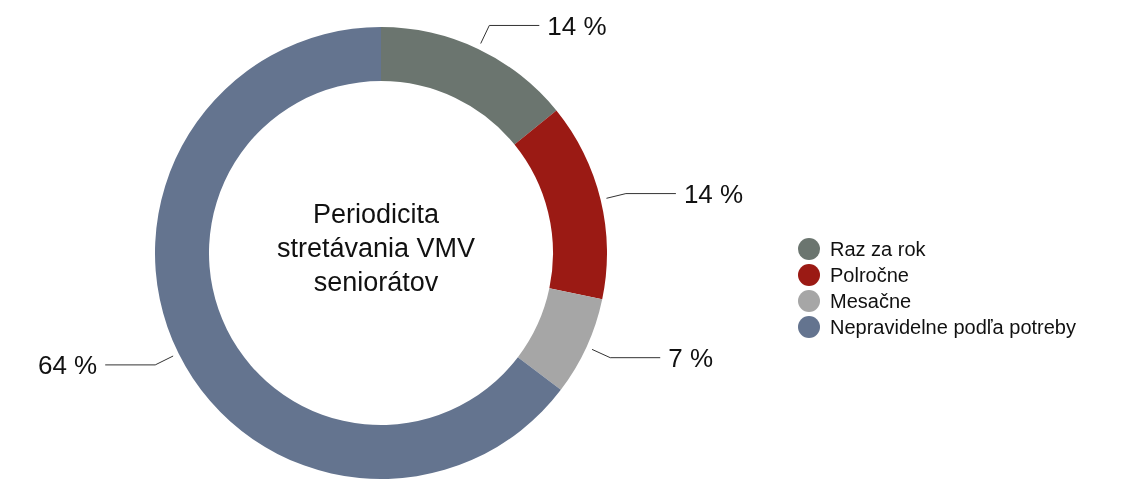 The image size is (1145, 485). Describe the element at coordinates (871, 301) in the screenshot. I see `legend-label: Mesačne` at that location.